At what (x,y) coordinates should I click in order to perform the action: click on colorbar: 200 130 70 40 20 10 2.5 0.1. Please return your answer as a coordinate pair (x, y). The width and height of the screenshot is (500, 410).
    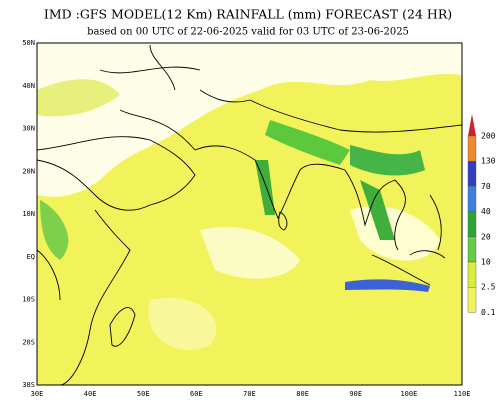
    Looking at the image, I should click on (481, 215).